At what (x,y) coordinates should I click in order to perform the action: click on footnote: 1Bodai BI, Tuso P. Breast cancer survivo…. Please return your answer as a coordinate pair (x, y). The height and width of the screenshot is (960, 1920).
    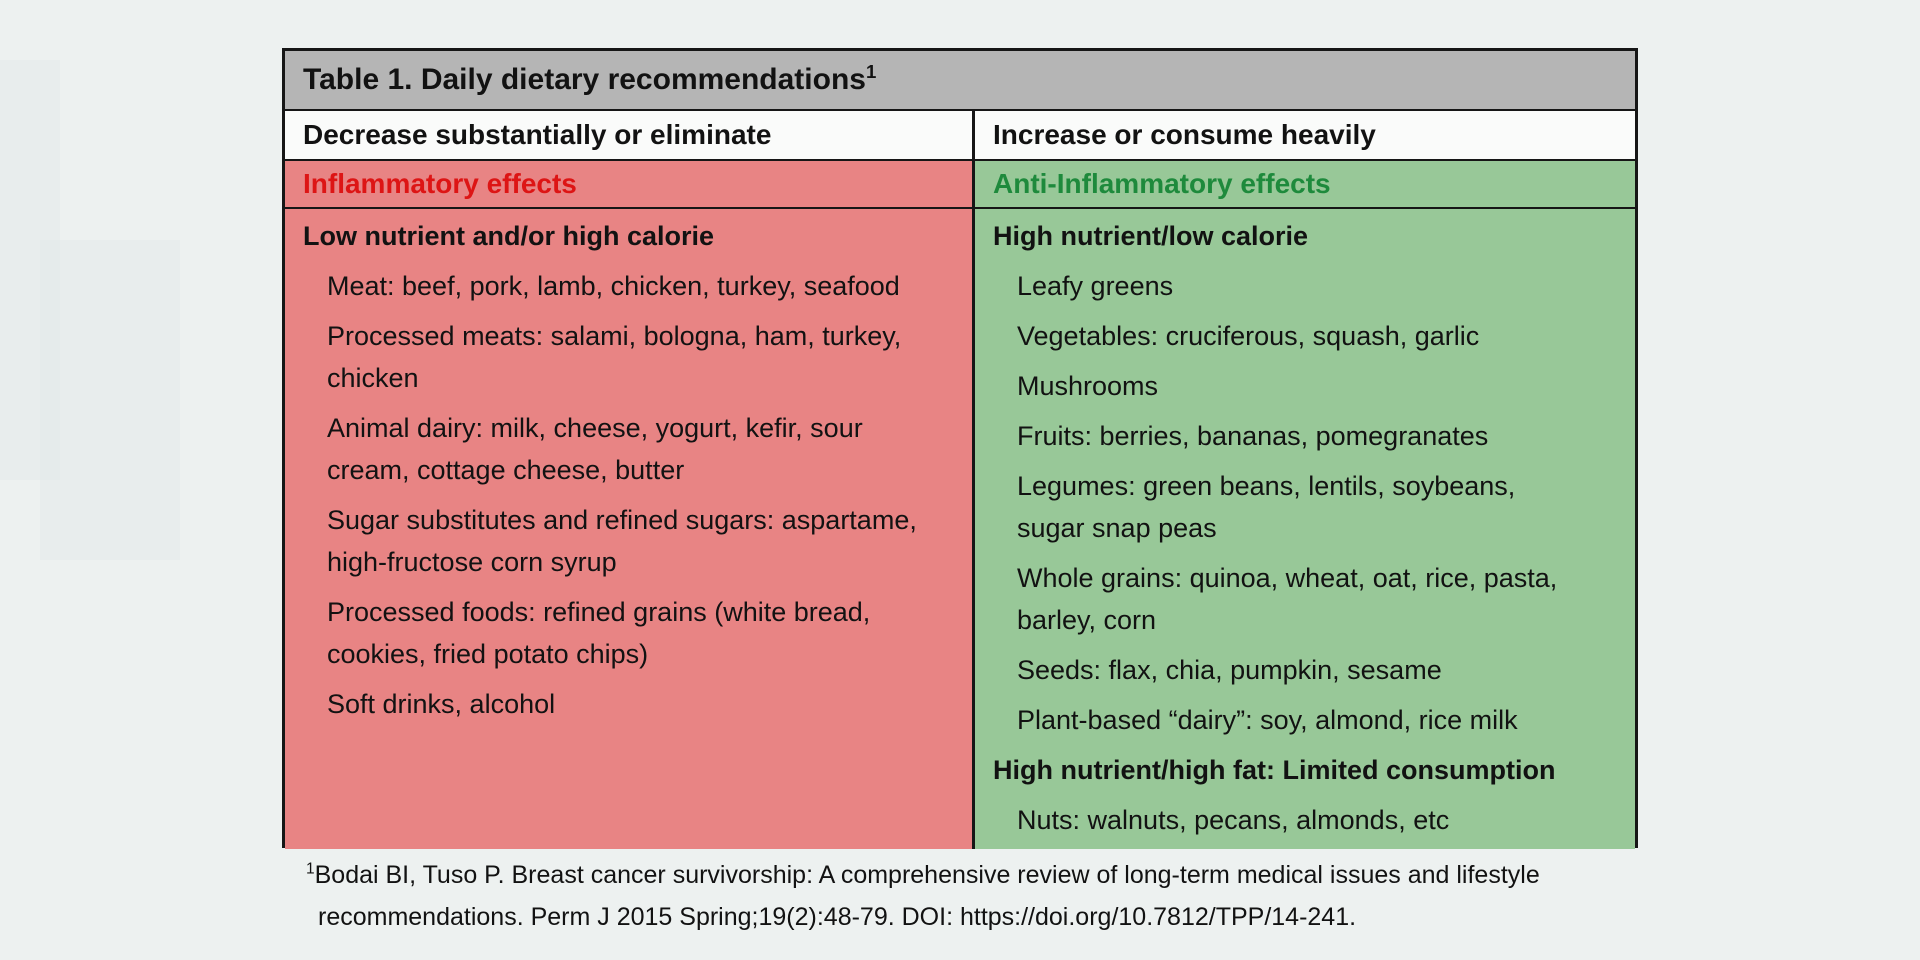
    Looking at the image, I should click on (923, 896).